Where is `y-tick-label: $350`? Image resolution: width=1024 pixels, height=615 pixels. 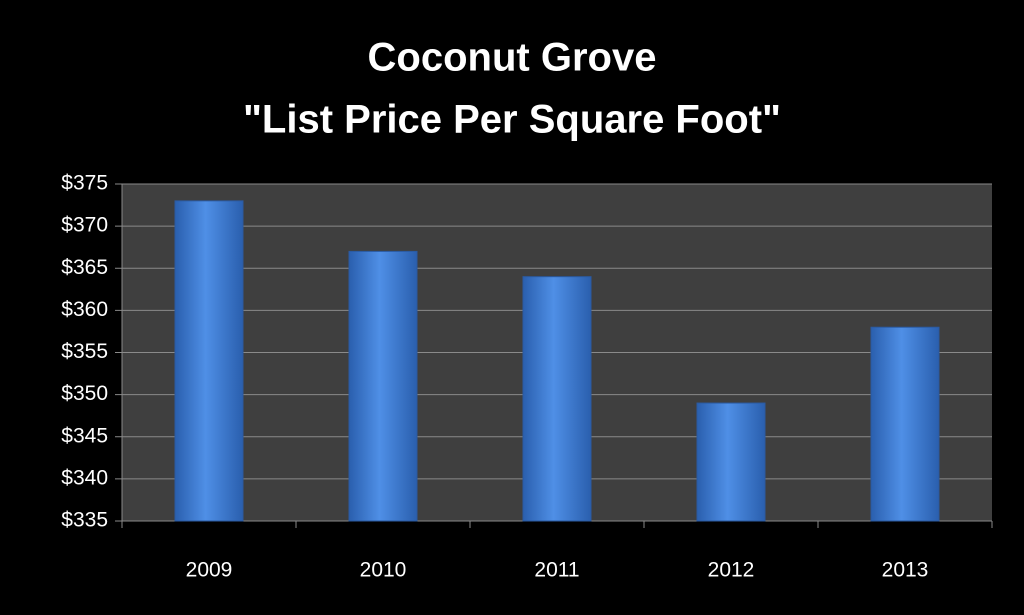
y-tick-label: $350 is located at coordinates (84, 393).